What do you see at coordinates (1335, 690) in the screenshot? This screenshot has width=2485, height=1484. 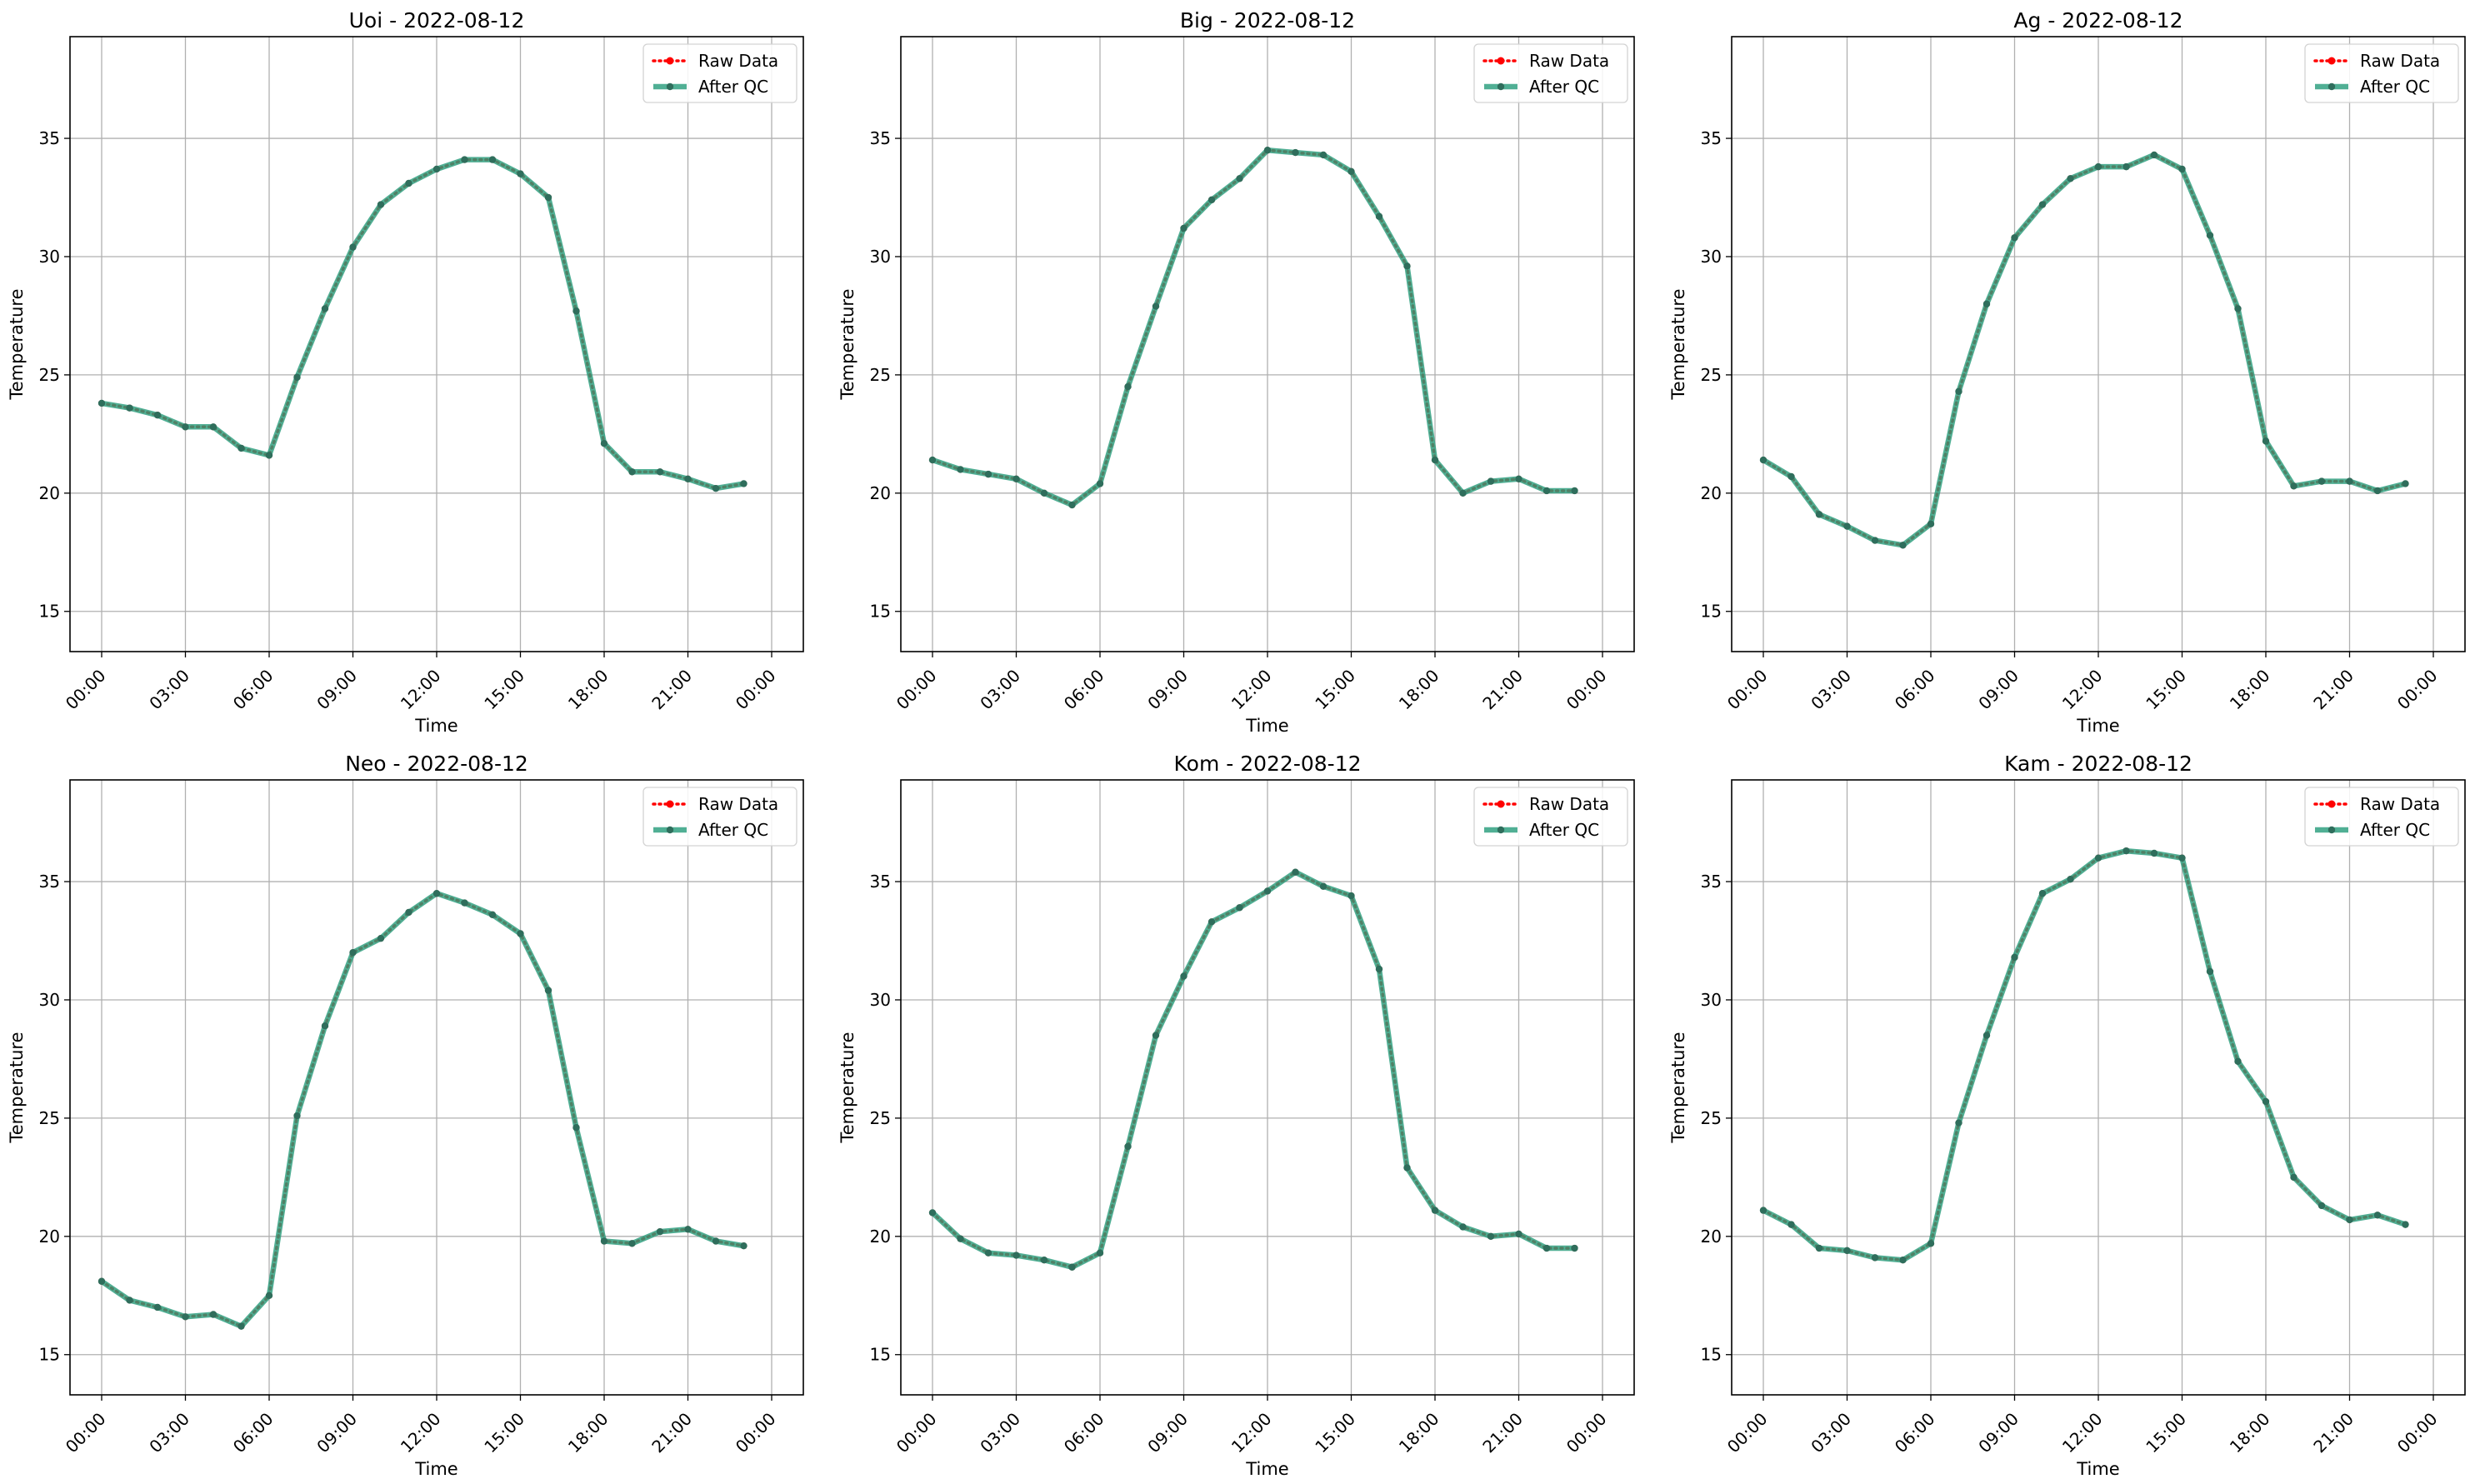 I see `x-tick-label: 15:00` at bounding box center [1335, 690].